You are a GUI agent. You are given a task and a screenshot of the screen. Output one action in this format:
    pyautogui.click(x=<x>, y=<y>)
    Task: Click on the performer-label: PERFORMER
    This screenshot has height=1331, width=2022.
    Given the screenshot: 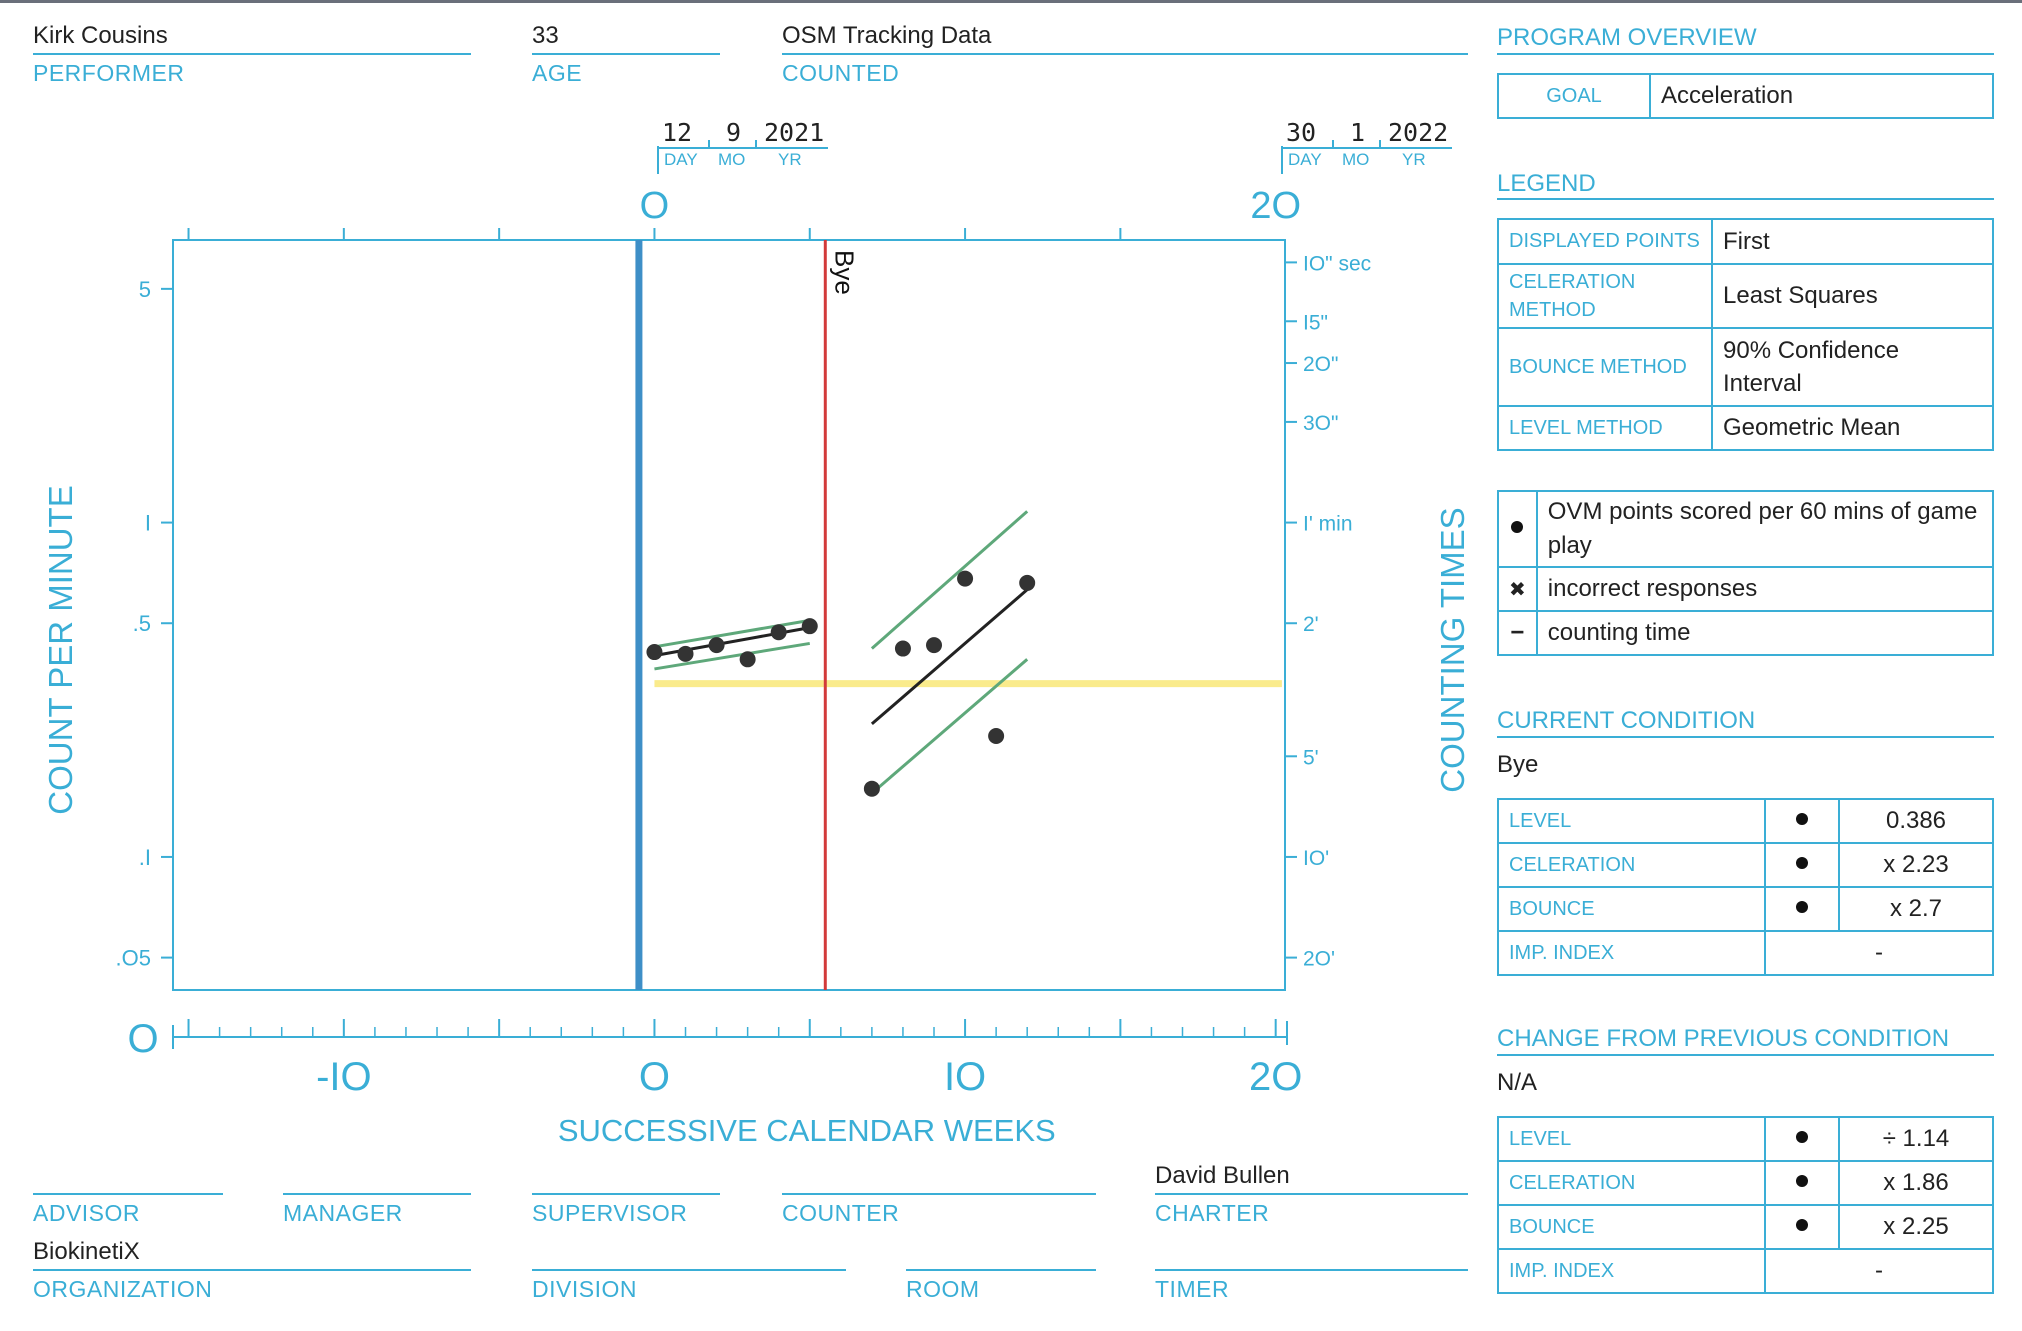 What is the action you would take?
    pyautogui.click(x=109, y=73)
    